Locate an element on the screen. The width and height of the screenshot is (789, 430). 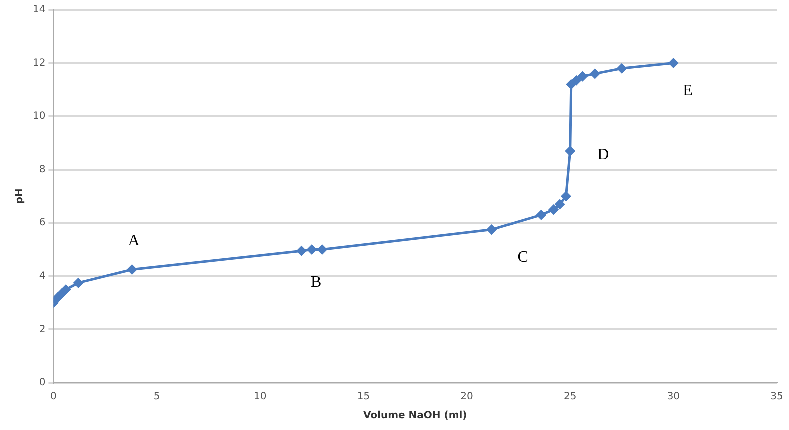
x-tick-label: 10 is located at coordinates (260, 397).